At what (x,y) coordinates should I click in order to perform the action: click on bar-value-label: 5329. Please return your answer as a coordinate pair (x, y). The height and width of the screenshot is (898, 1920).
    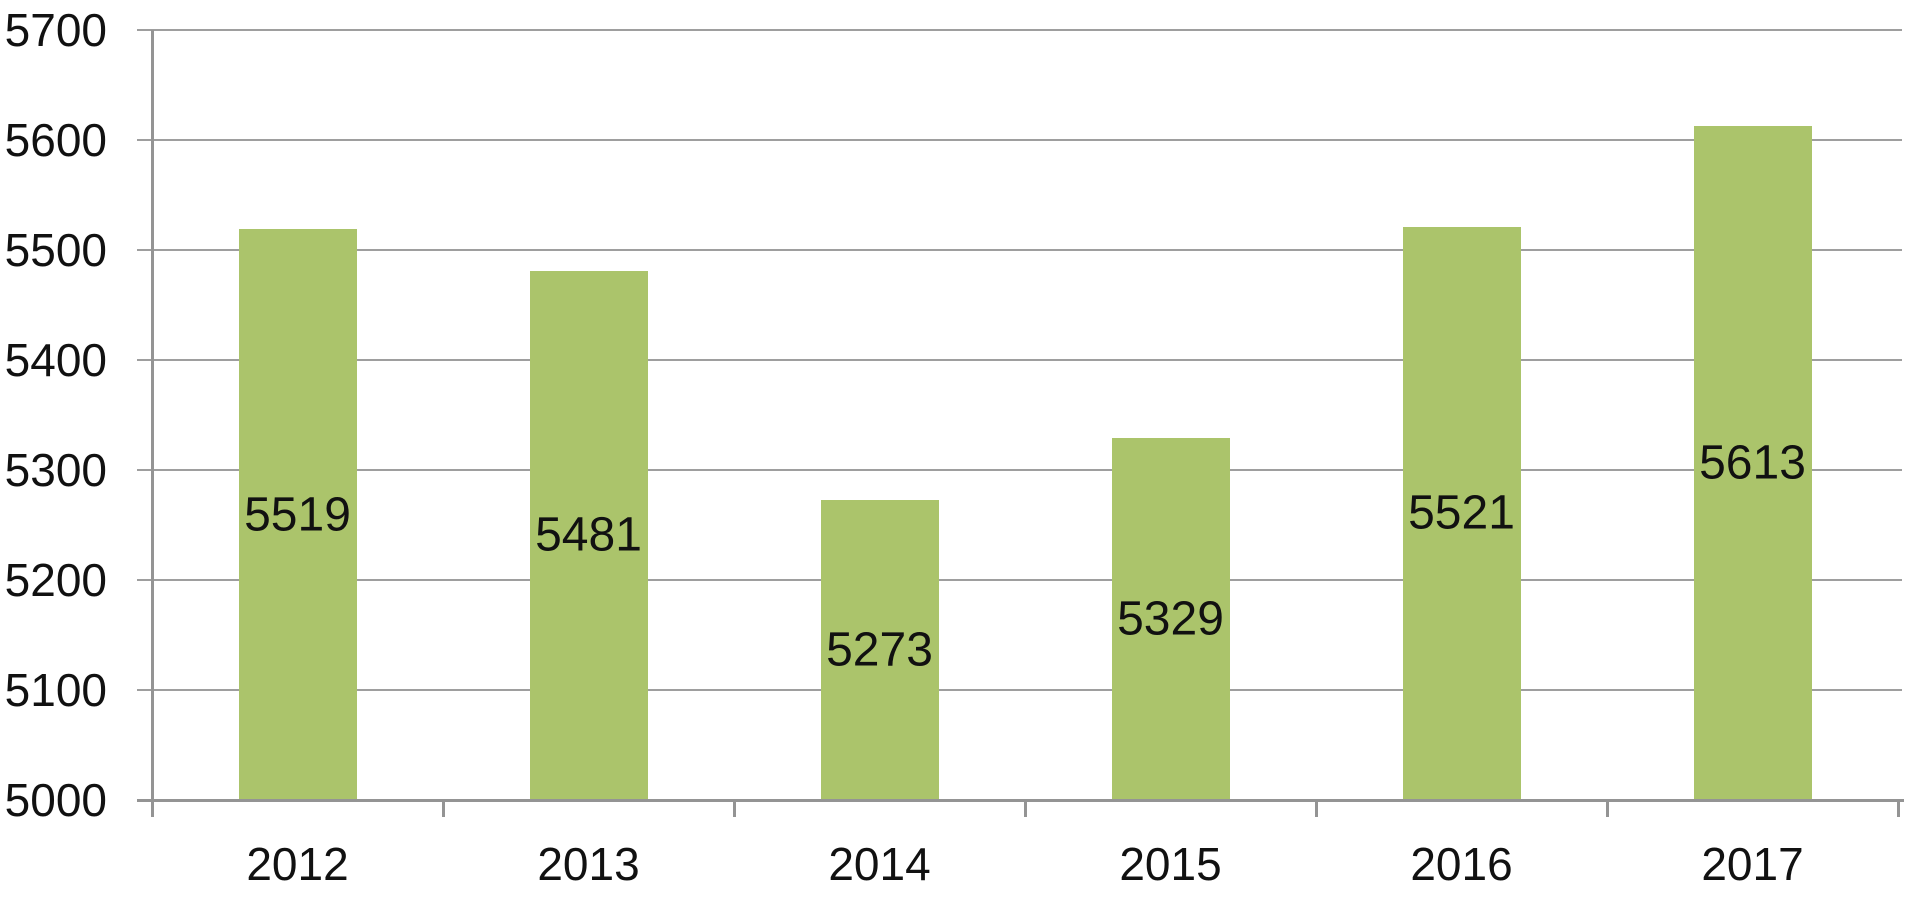
    Looking at the image, I should click on (1170, 619).